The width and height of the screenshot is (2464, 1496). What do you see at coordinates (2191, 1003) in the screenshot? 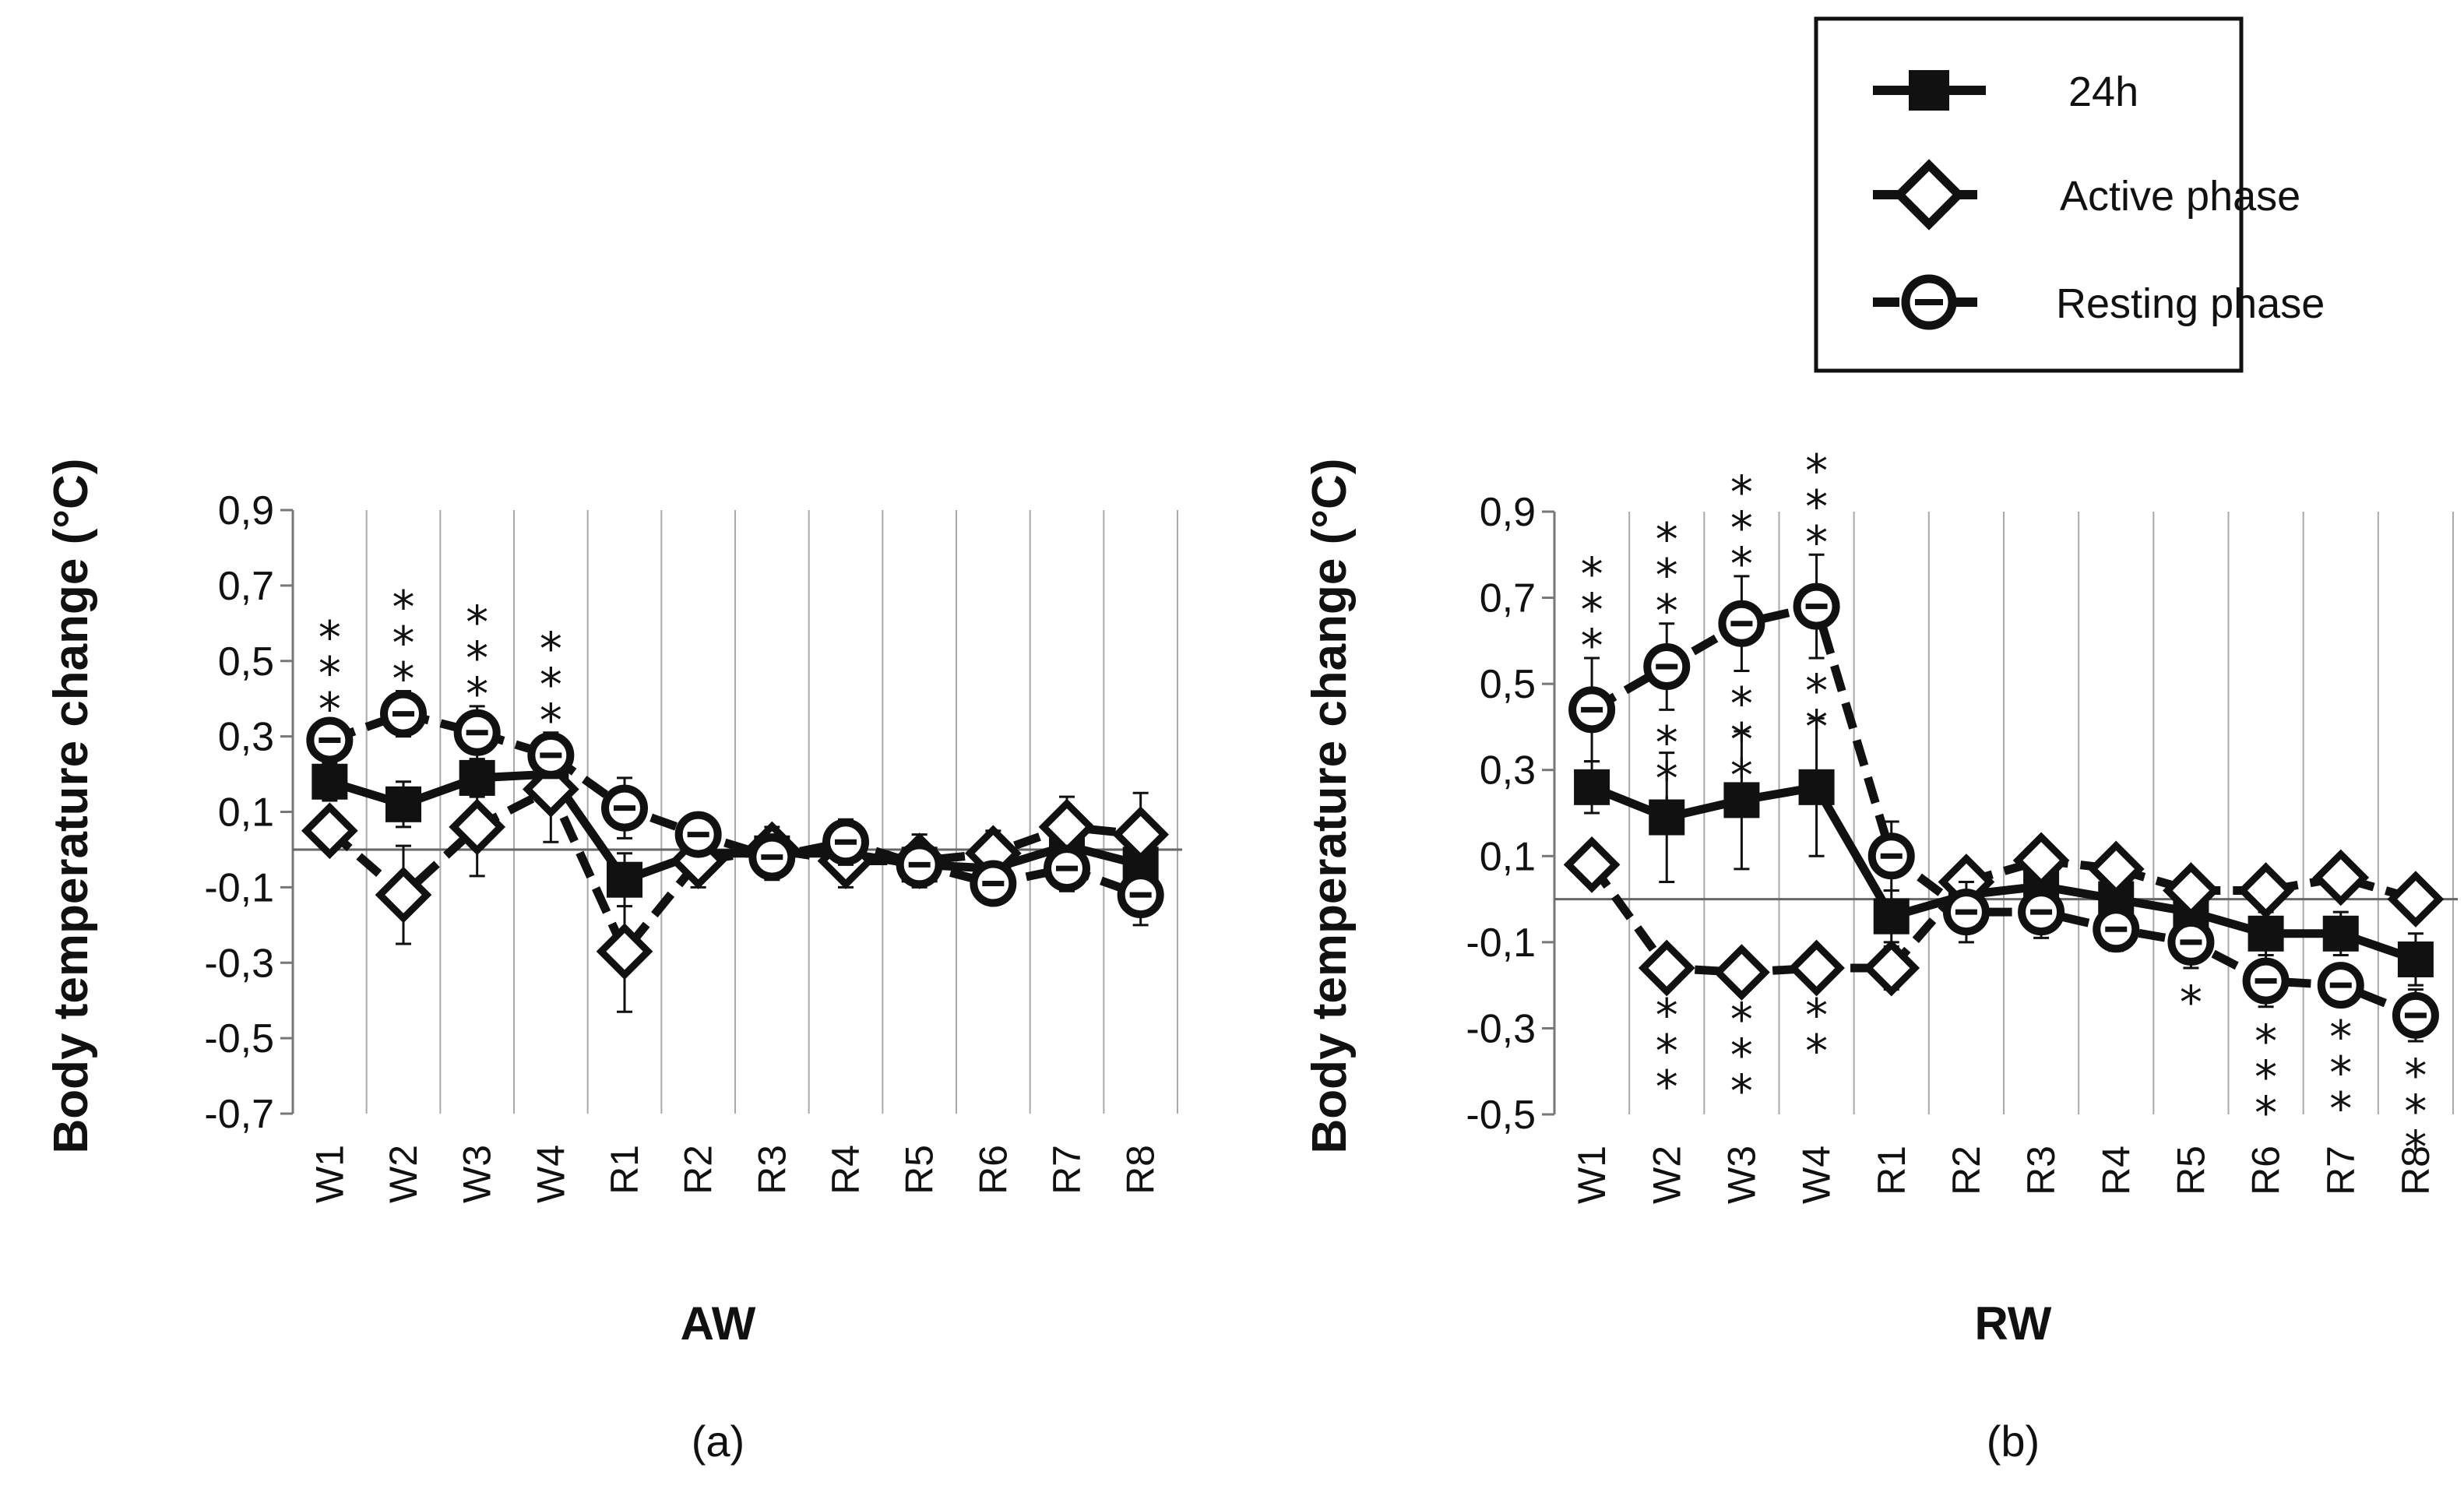
I see `significance-stars: *` at bounding box center [2191, 1003].